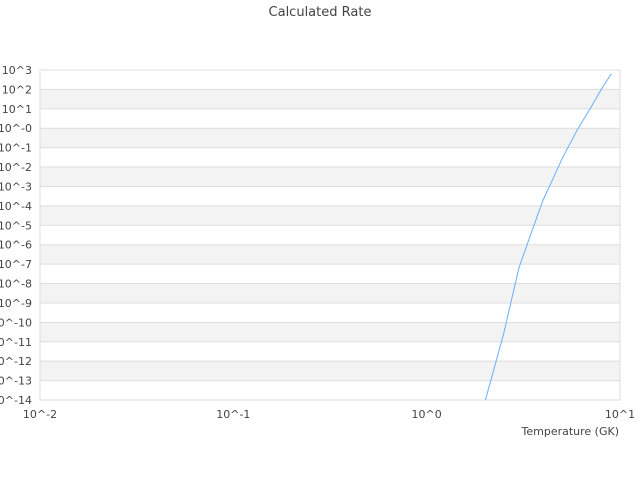 The image size is (640, 484). What do you see at coordinates (570, 431) in the screenshot?
I see `x-axis-label: Temperature (GK)` at bounding box center [570, 431].